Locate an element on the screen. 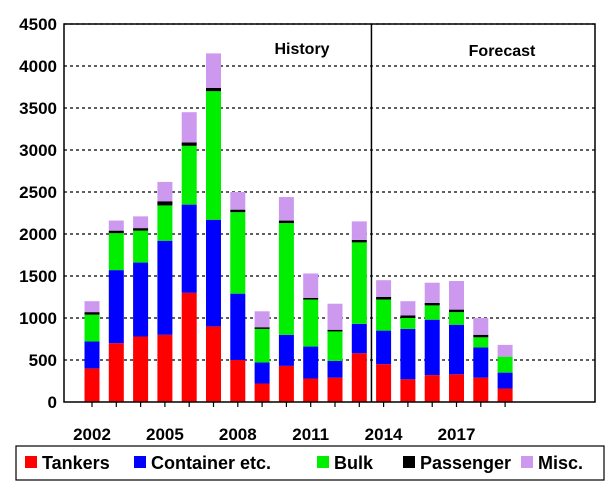  legend-label: Tankers is located at coordinates (76, 463).